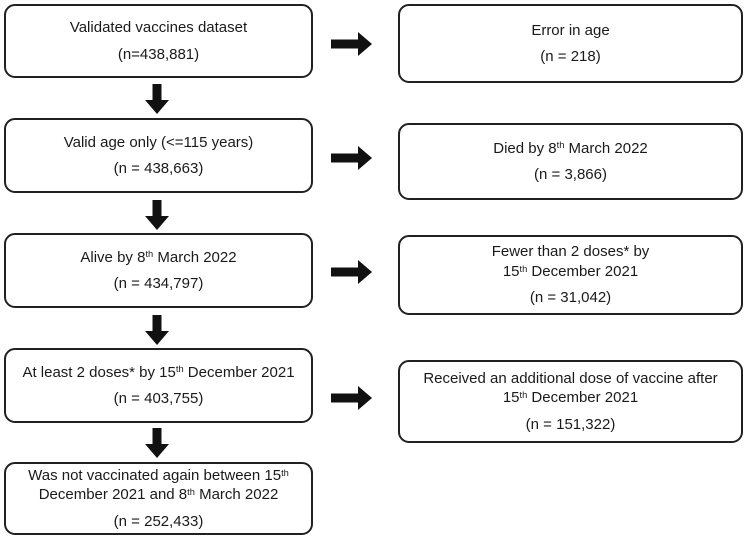 This screenshot has width=750, height=543. I want to click on box-count: (n=438,881), so click(158, 54).